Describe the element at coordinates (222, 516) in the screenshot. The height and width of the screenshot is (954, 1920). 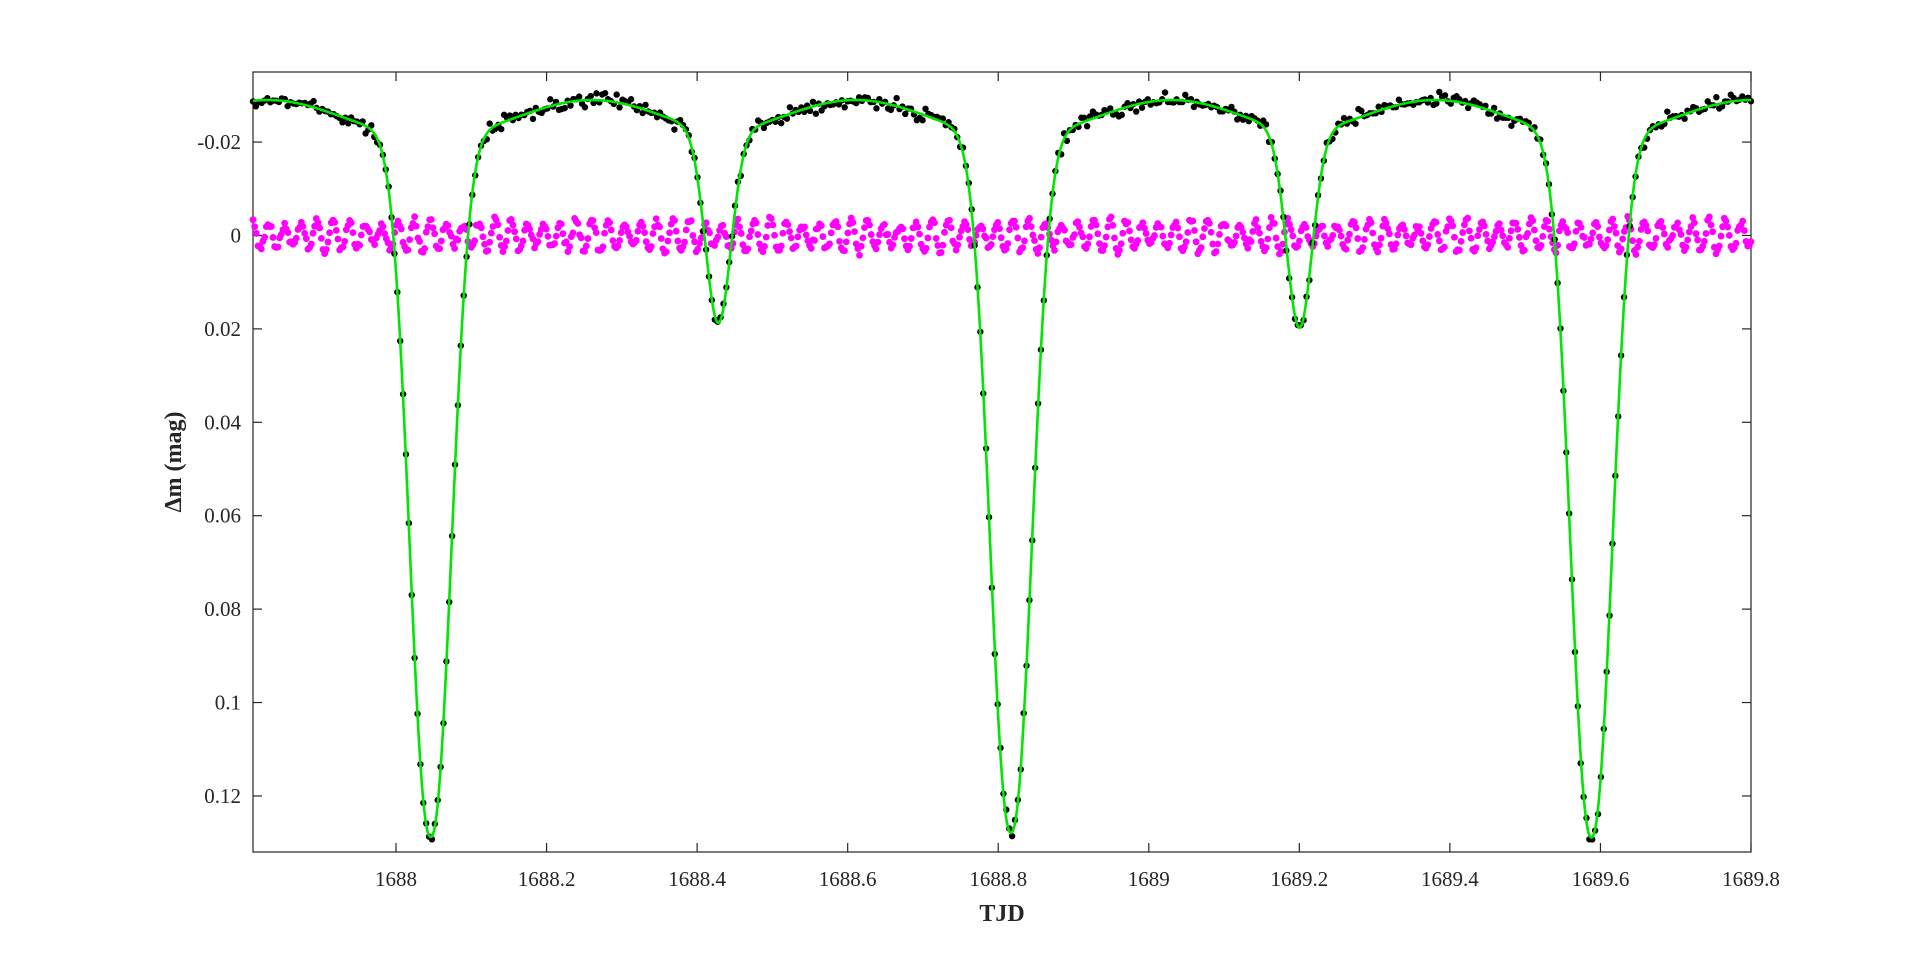
I see `y-tick-label: 0.06` at that location.